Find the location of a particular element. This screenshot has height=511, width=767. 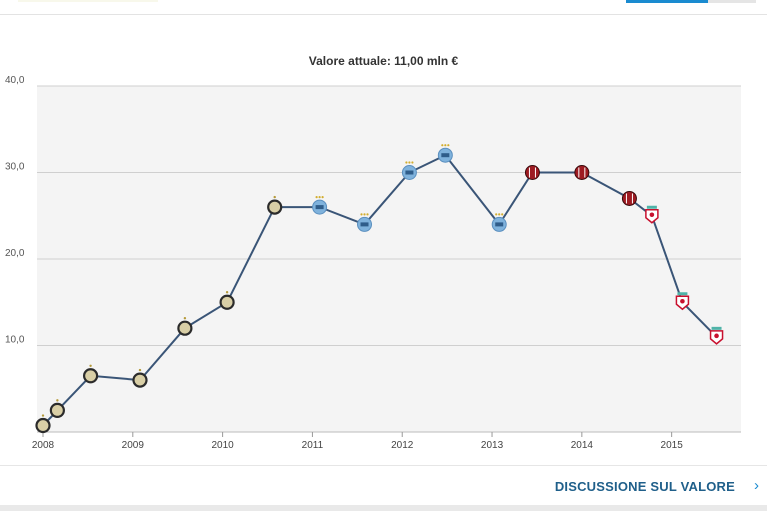

x-tick-label: 2014 is located at coordinates (582, 445).